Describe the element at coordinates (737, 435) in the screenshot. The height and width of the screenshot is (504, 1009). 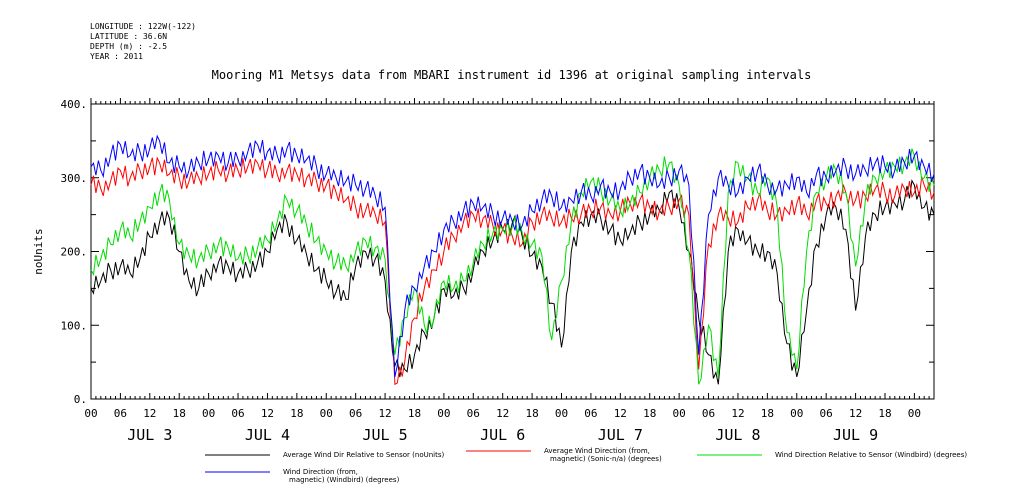
I see `x-day-label: JUL 8` at that location.